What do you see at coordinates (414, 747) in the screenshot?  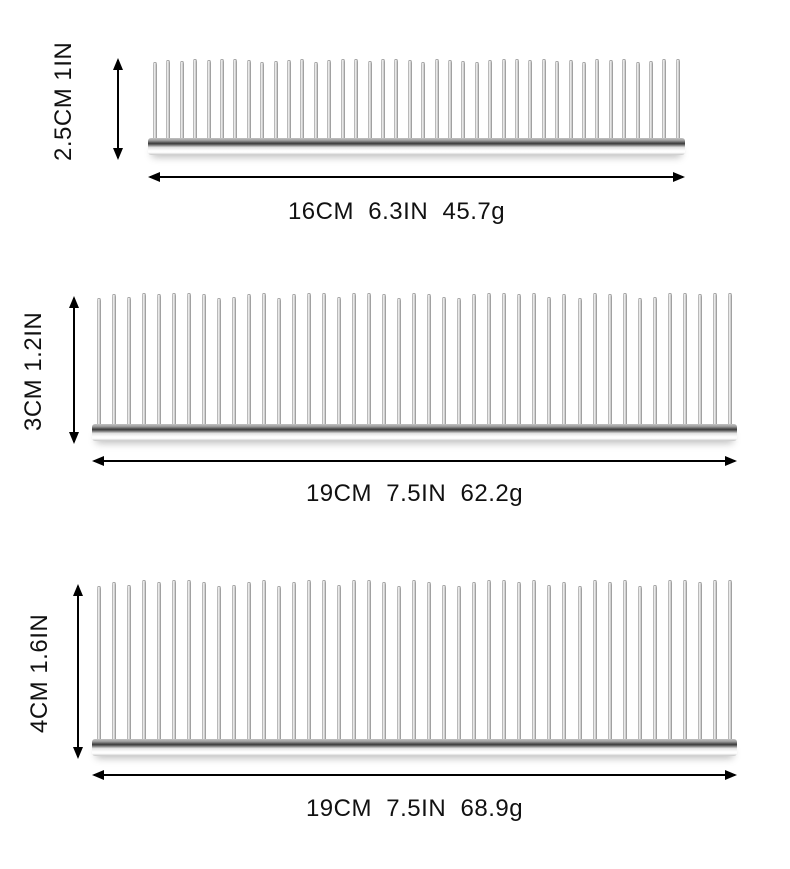 I see `comb-spine` at bounding box center [414, 747].